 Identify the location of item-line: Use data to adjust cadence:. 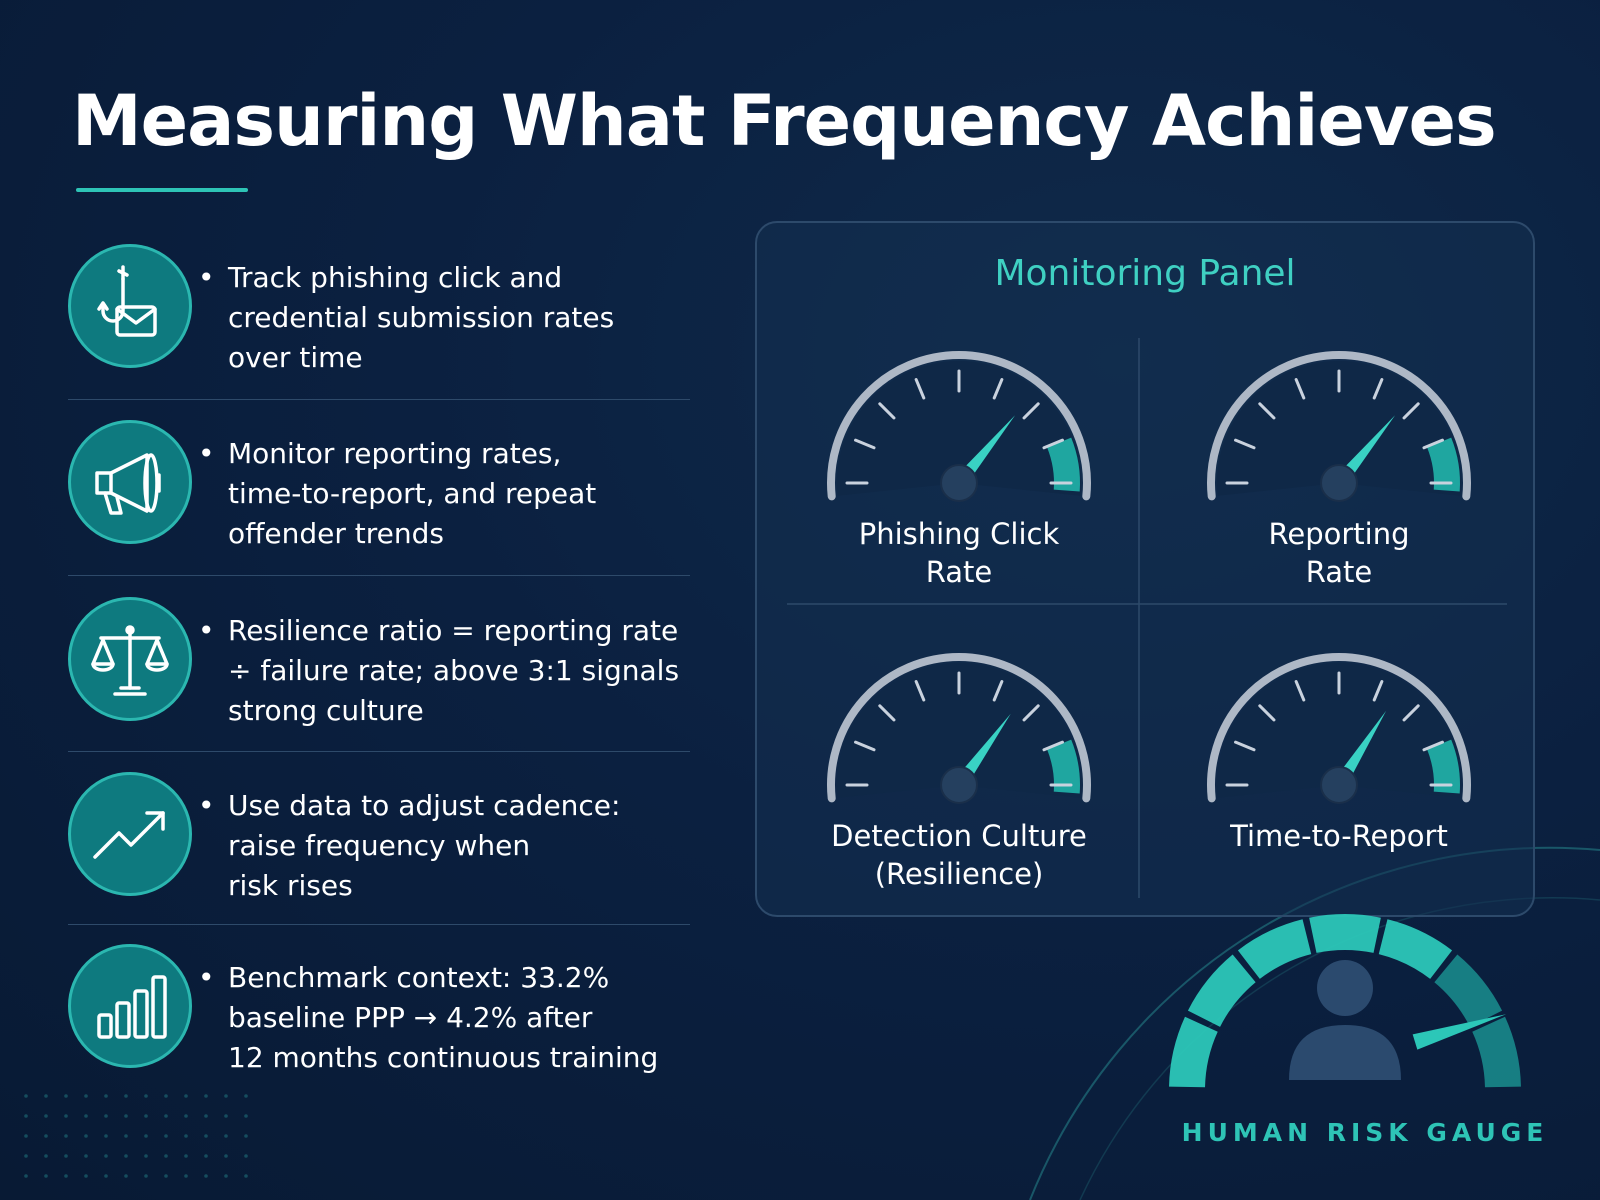
(424, 805).